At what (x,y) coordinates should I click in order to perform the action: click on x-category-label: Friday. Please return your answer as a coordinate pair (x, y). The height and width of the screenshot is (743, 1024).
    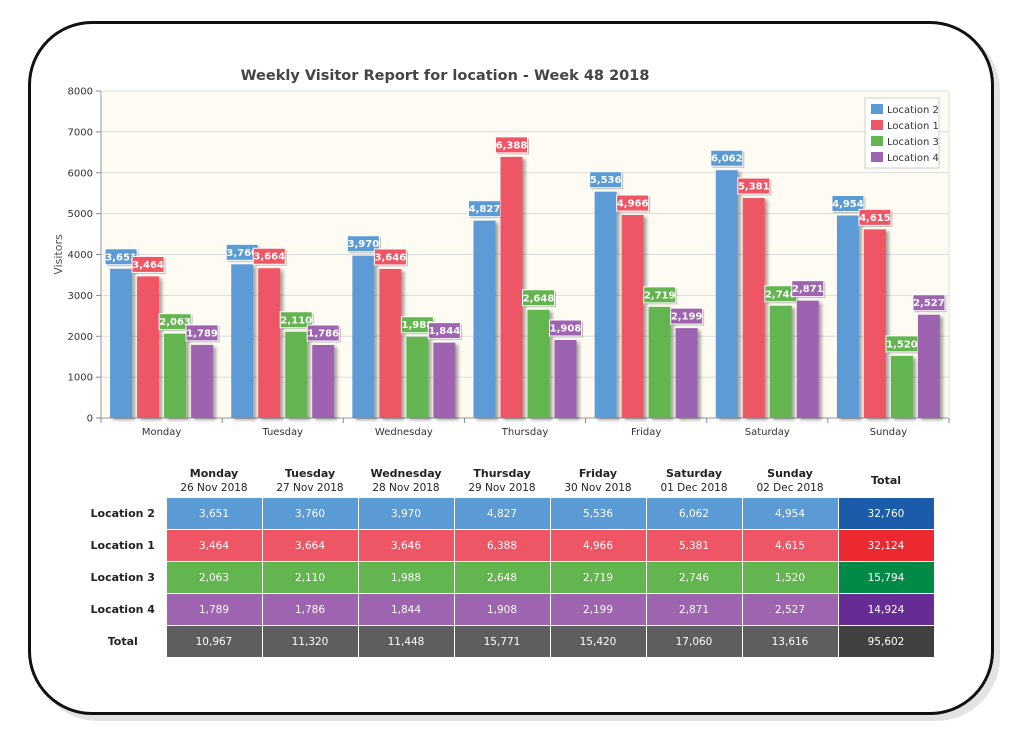
    Looking at the image, I should click on (646, 432).